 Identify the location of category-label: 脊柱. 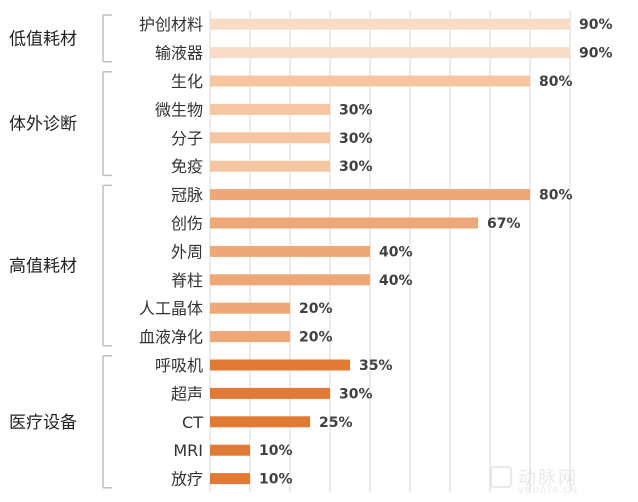
(187, 280).